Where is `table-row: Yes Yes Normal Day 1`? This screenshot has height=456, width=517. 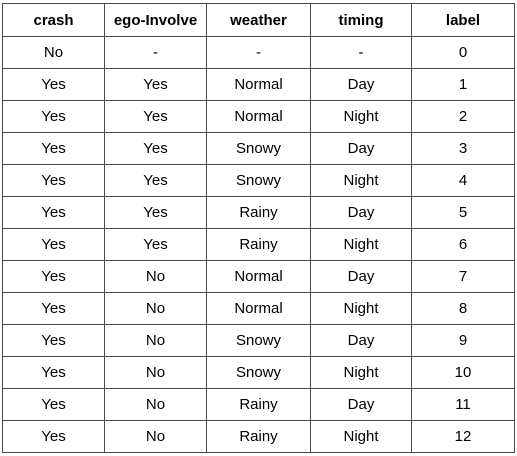
table-row: Yes Yes Normal Day 1 is located at coordinates (258, 84).